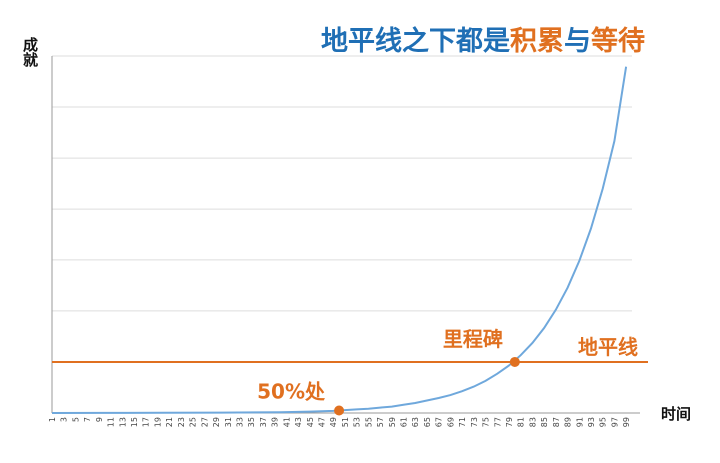 This screenshot has width=720, height=463. Describe the element at coordinates (75, 419) in the screenshot. I see `x-tick-label-5: 5` at that location.